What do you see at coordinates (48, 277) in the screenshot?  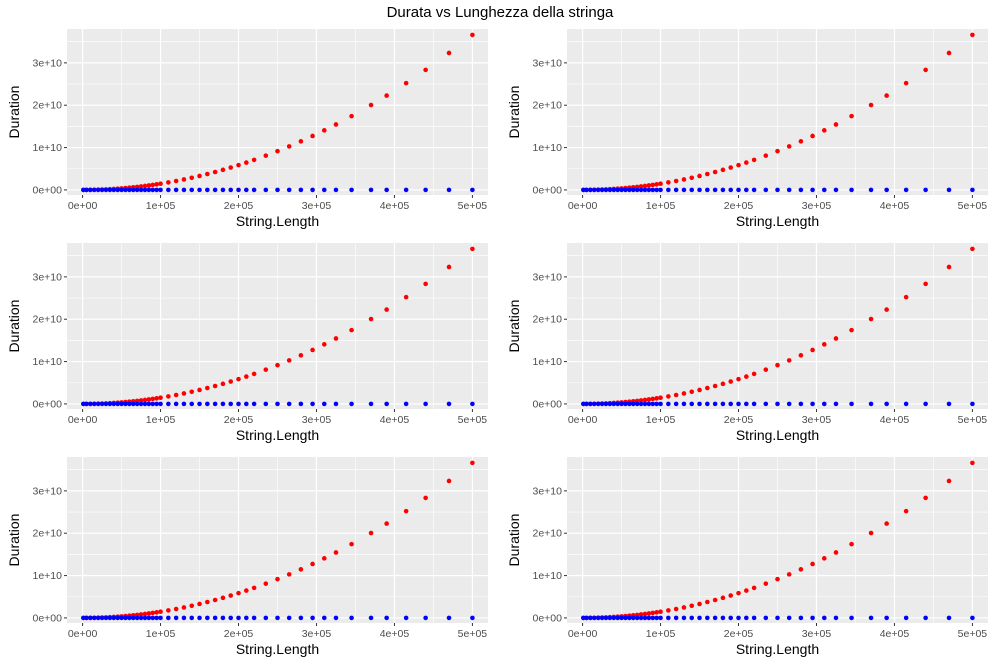 I see `y-tick-label: 3e+10` at bounding box center [48, 277].